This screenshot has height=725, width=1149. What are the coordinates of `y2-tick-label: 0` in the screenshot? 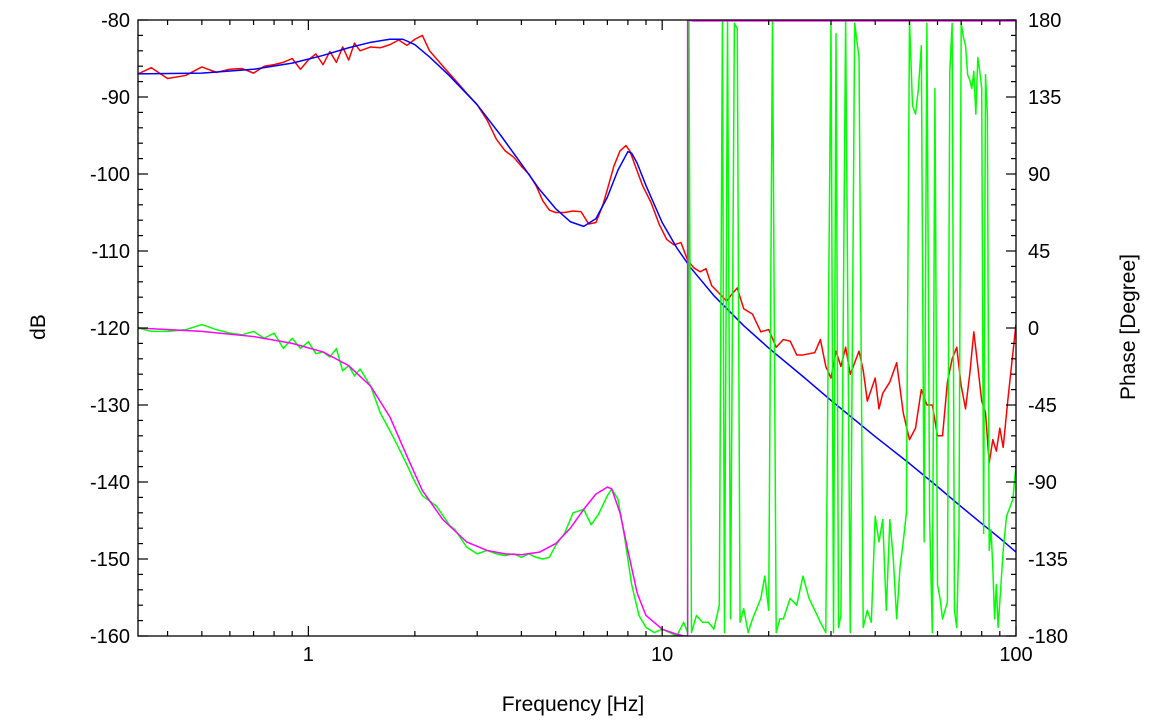 It's located at (1033, 329).